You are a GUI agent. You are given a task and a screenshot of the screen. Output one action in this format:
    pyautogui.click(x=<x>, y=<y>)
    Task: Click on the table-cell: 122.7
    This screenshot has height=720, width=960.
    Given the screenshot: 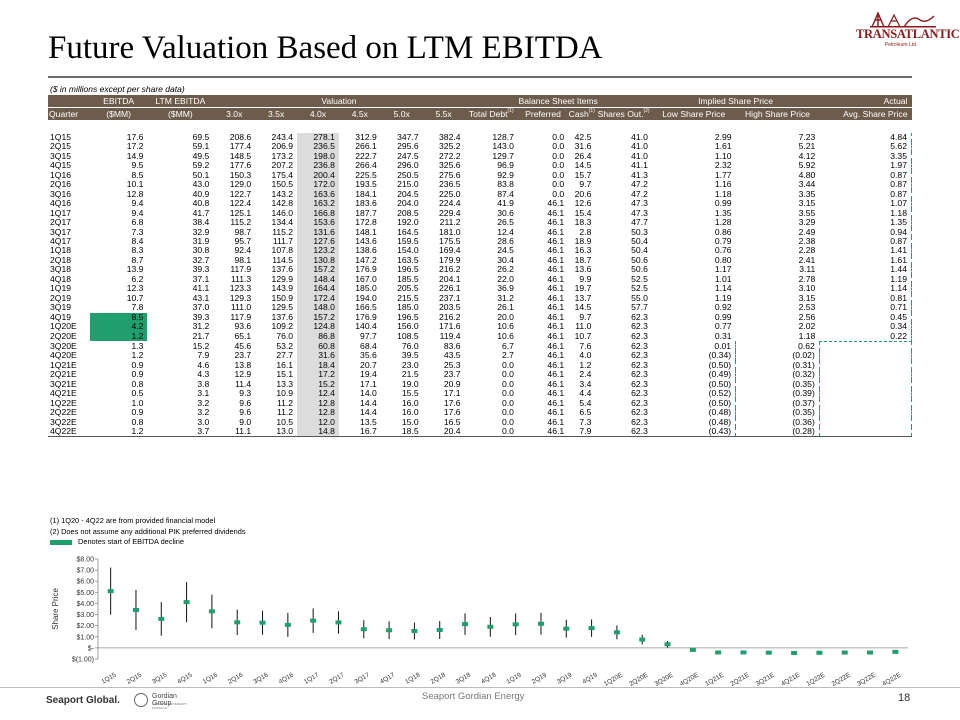 What is the action you would take?
    pyautogui.click(x=240, y=194)
    